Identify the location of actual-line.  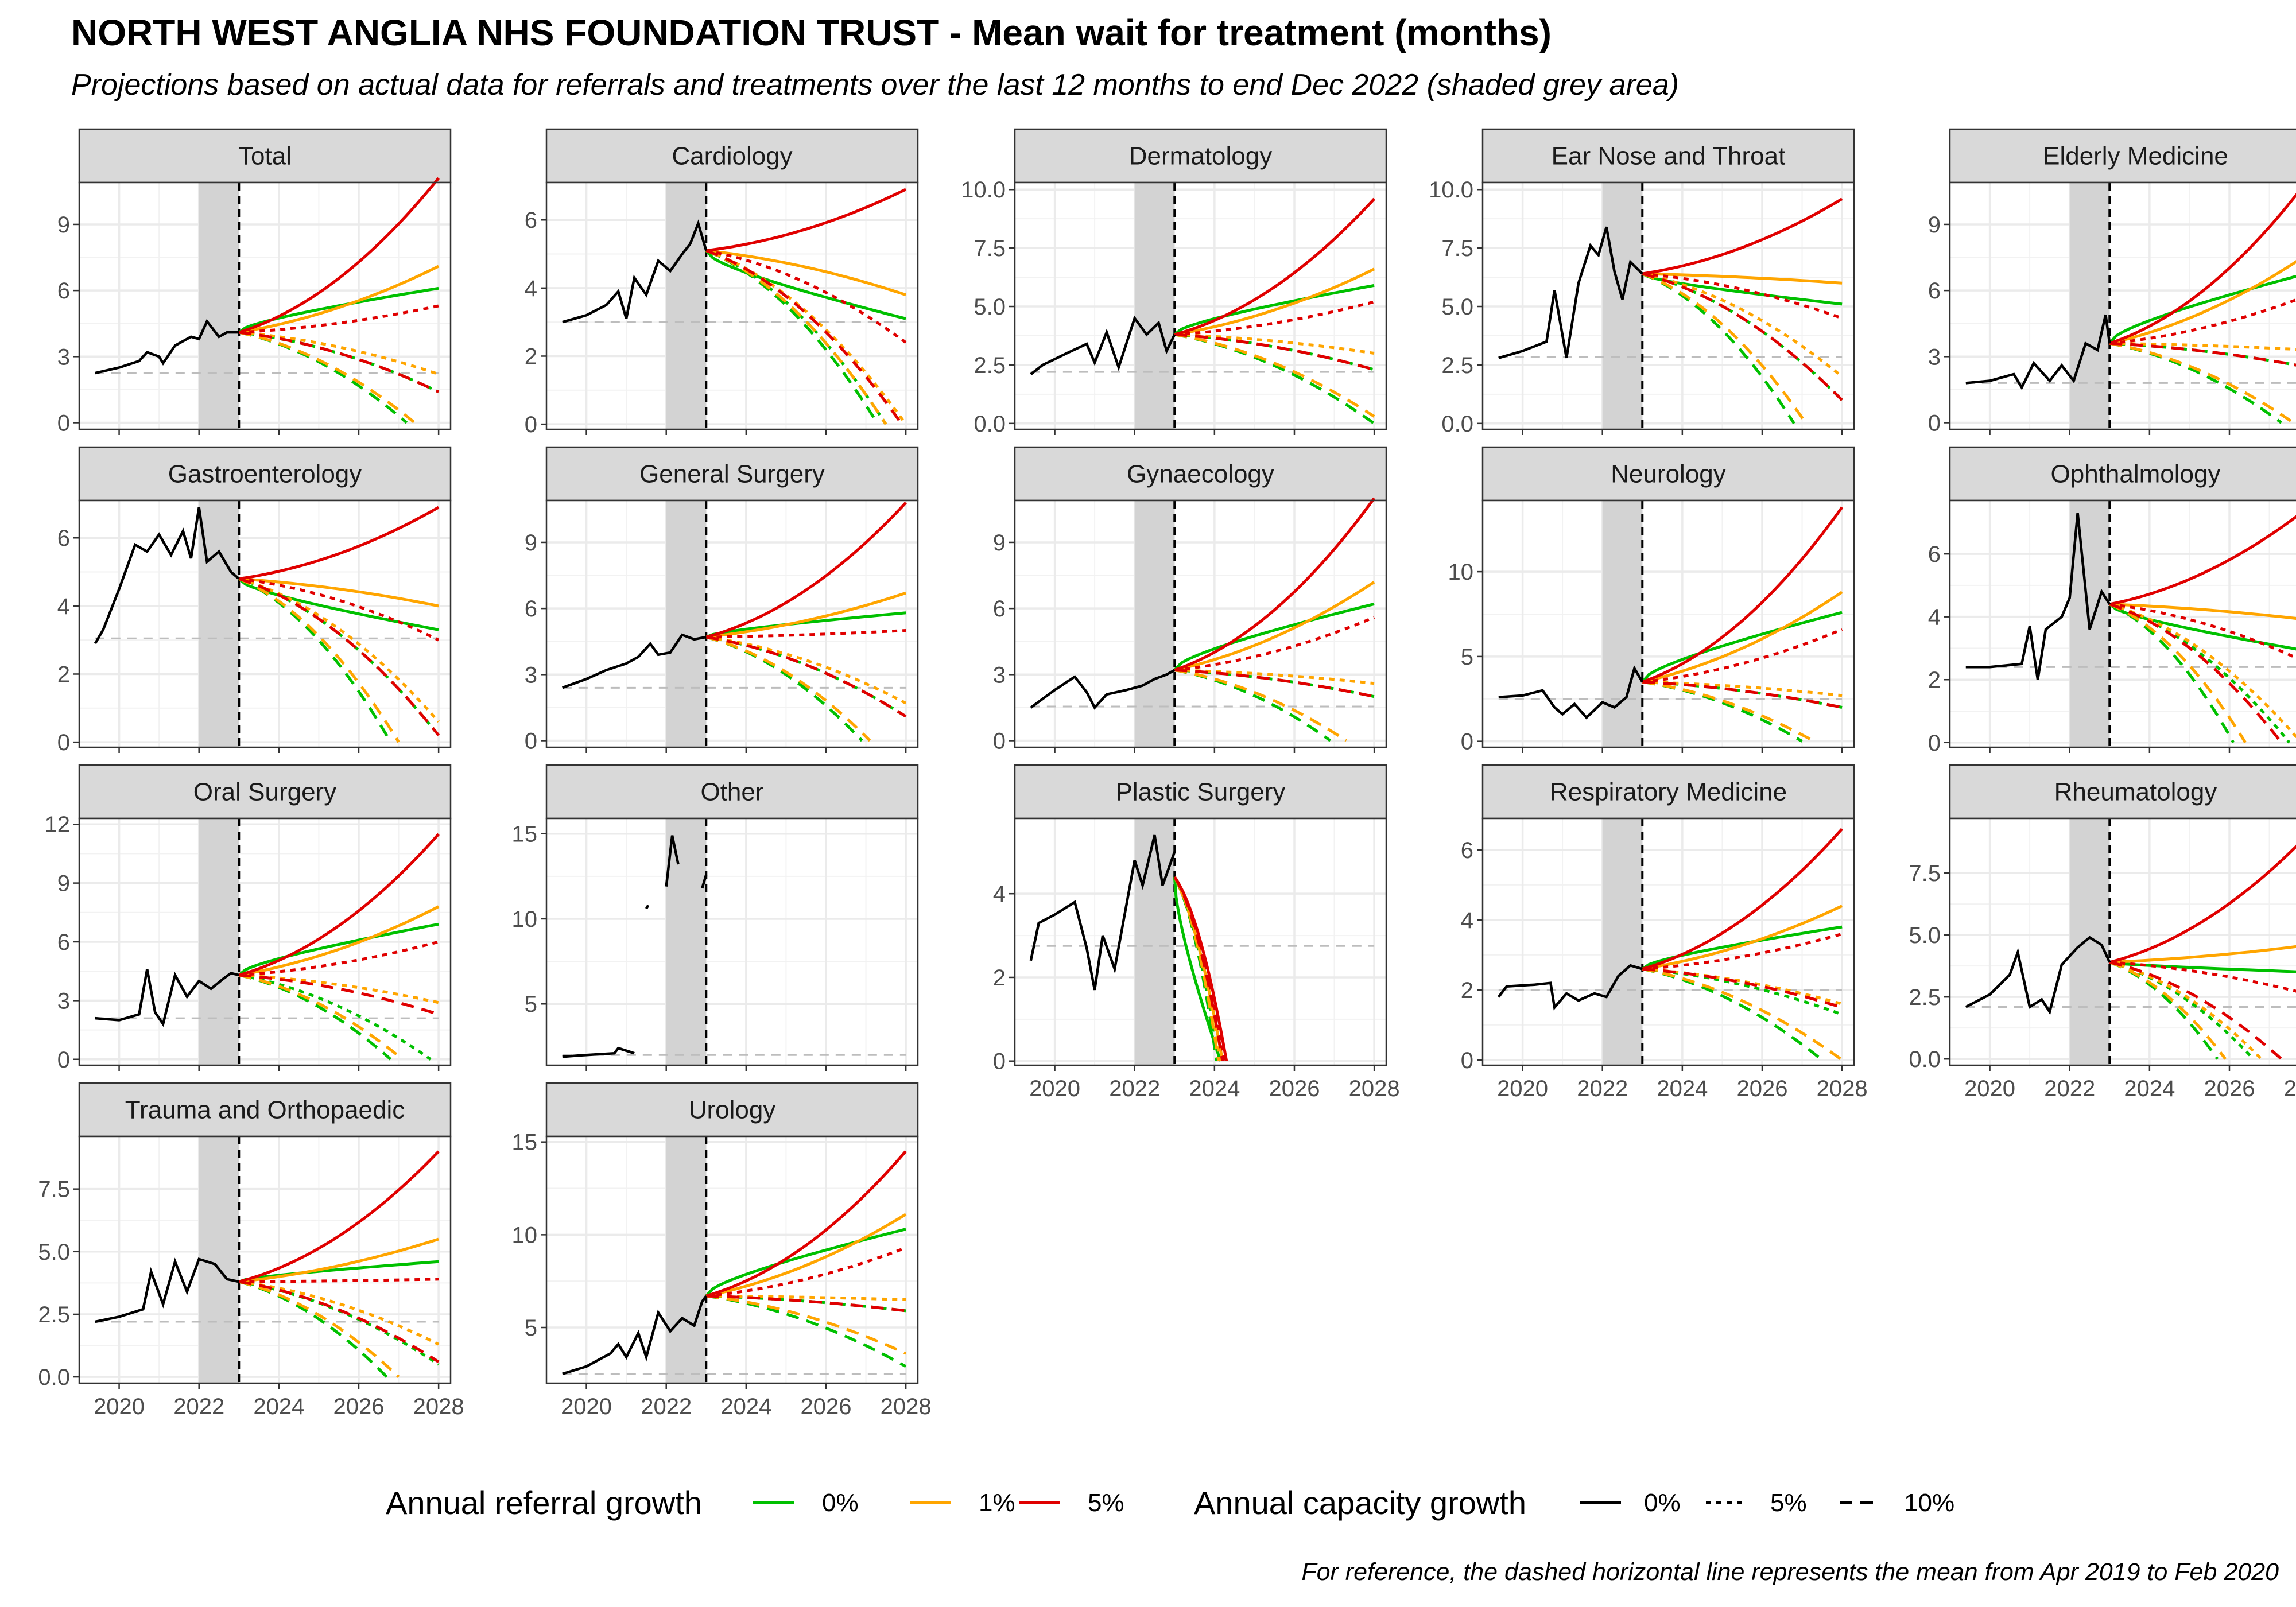
(635, 271).